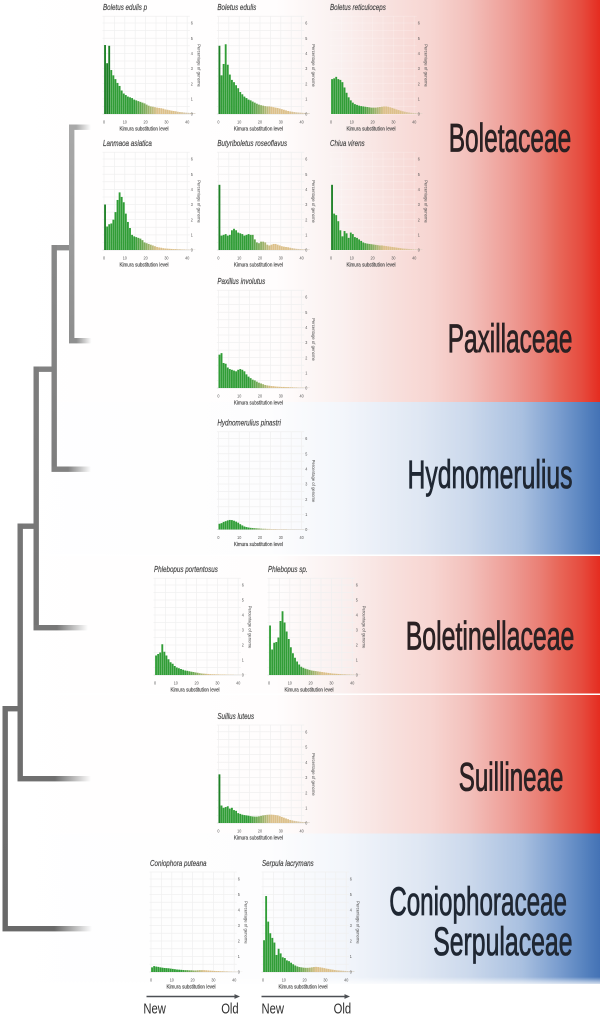 This screenshot has height=1024, width=600. Describe the element at coordinates (510, 139) in the screenshot. I see `svg-text: Boletaceae` at that location.